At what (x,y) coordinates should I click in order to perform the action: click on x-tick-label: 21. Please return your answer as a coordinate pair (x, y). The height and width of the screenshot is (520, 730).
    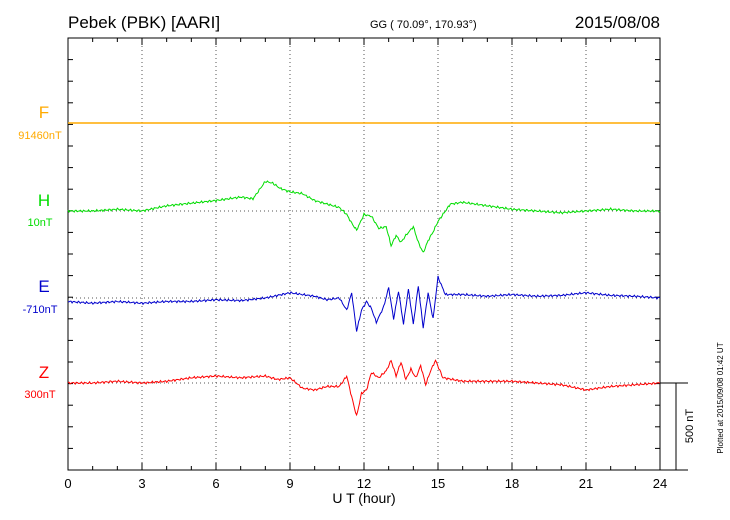
    Looking at the image, I should click on (586, 483).